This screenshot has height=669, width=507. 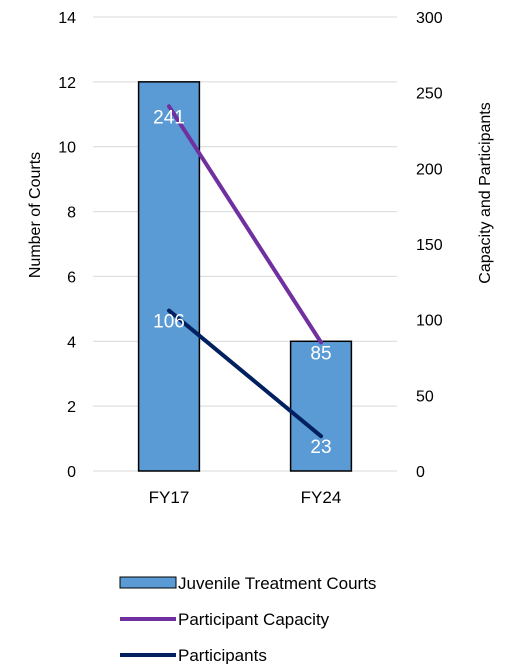 What do you see at coordinates (429, 169) in the screenshot?
I see `right-tick-label: 200` at bounding box center [429, 169].